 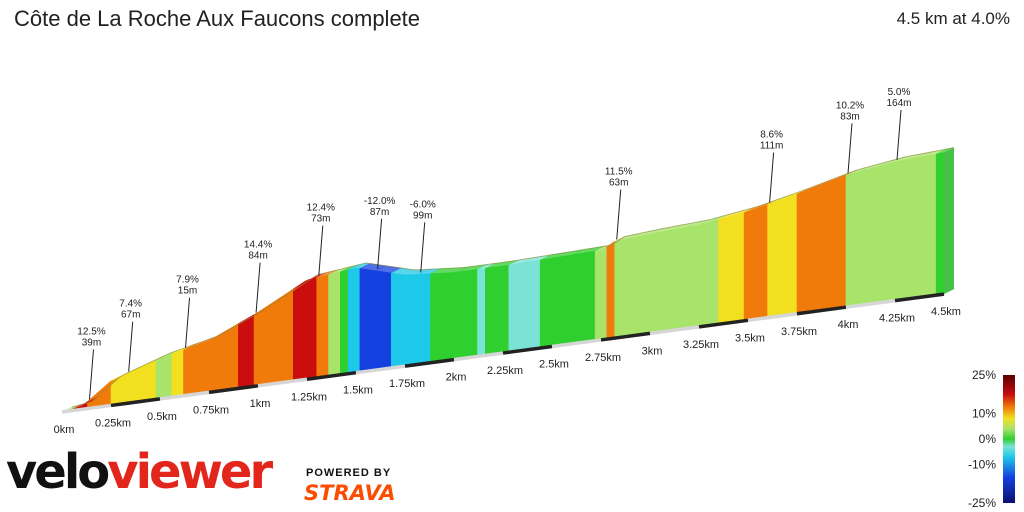 I want to click on annotation-grade: 7.4%, so click(x=130, y=304).